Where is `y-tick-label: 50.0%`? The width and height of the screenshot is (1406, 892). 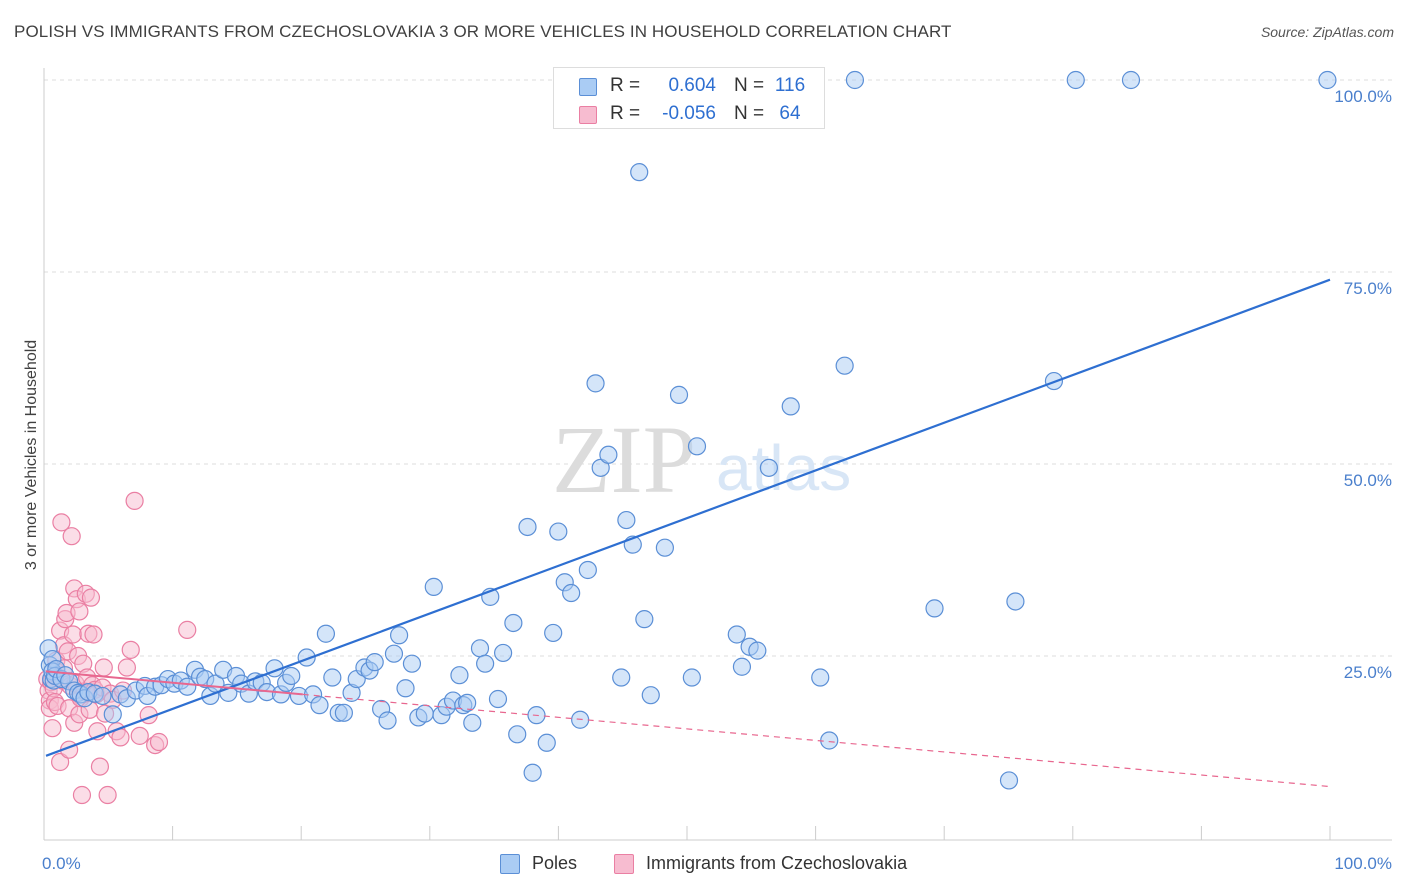
y-tick-label: 50.0% is located at coordinates (1368, 480).